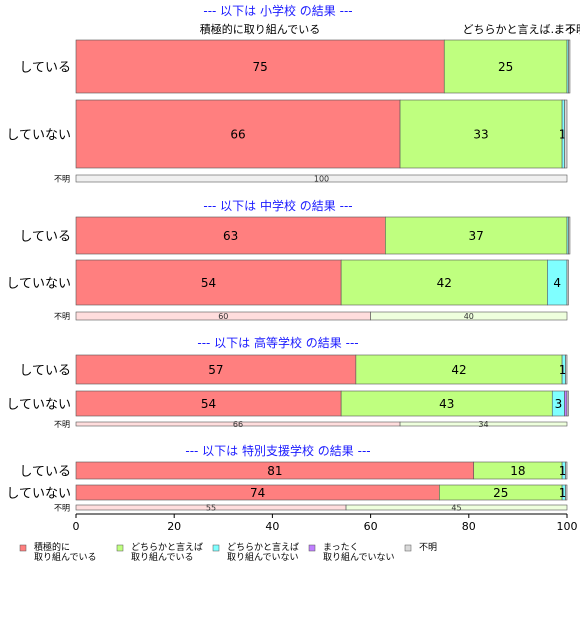 This screenshot has height=636, width=580. Describe the element at coordinates (211, 508) in the screenshot. I see `data-label: 55` at that location.